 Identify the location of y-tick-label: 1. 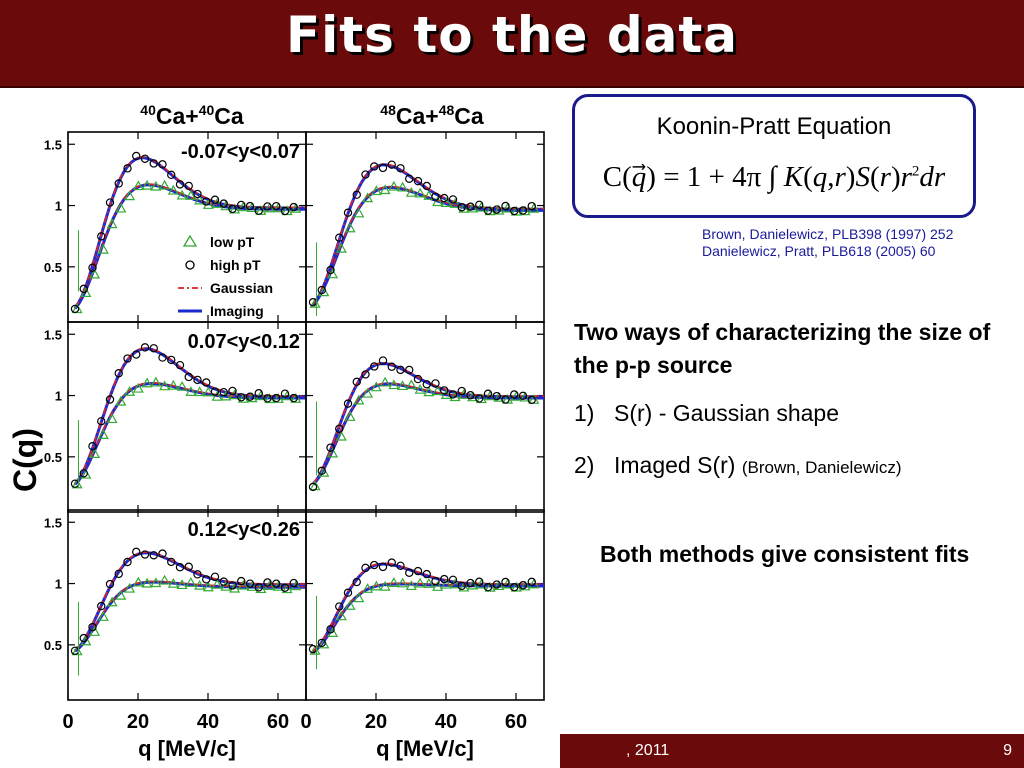
(58, 396).